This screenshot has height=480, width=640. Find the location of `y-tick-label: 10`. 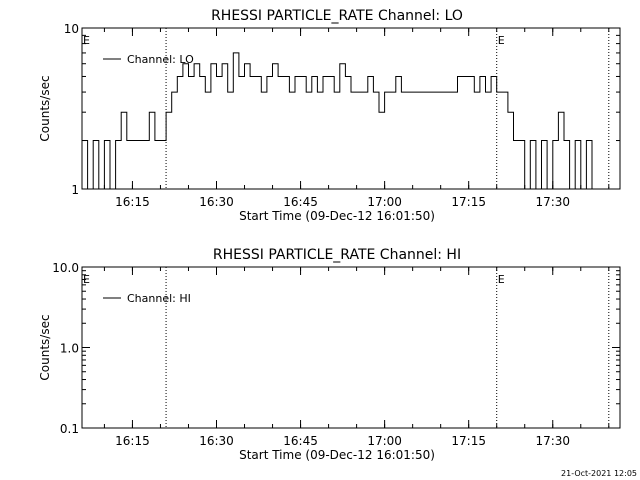

y-tick-label: 10 is located at coordinates (71, 29).